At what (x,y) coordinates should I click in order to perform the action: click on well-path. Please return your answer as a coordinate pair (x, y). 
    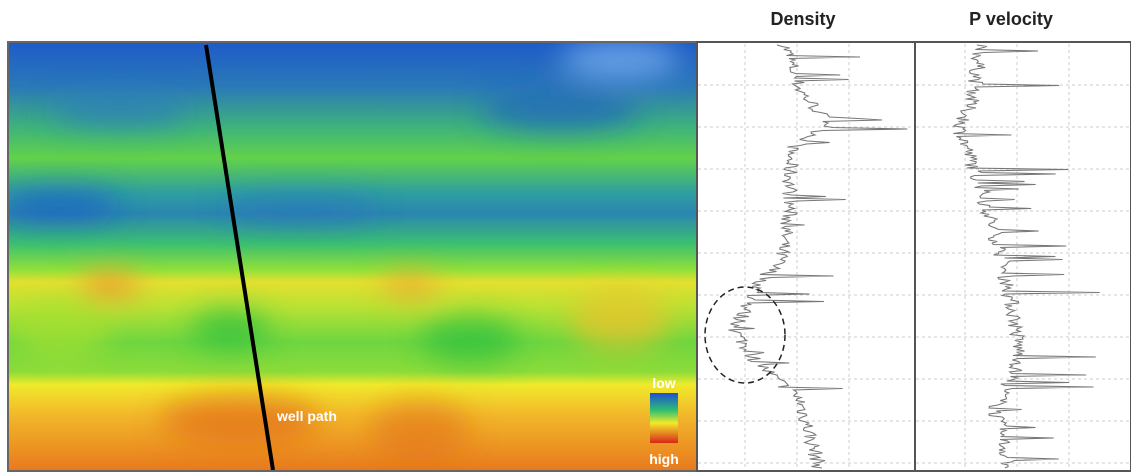
    Looking at the image, I should click on (239, 257).